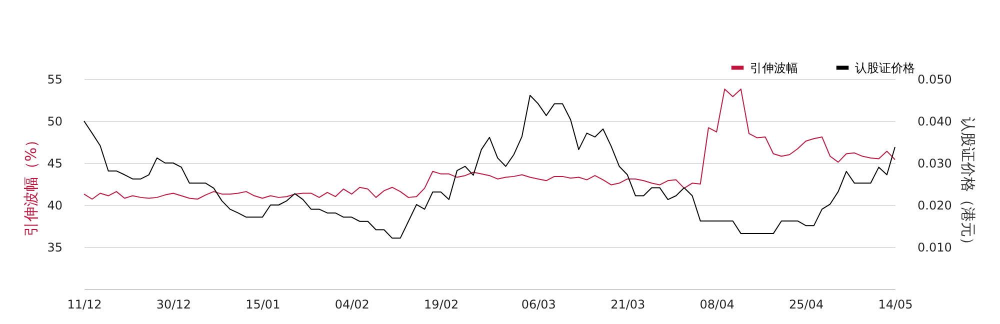 This screenshot has height=324, width=1000. I want to click on y-tick-label: 50, so click(54, 121).